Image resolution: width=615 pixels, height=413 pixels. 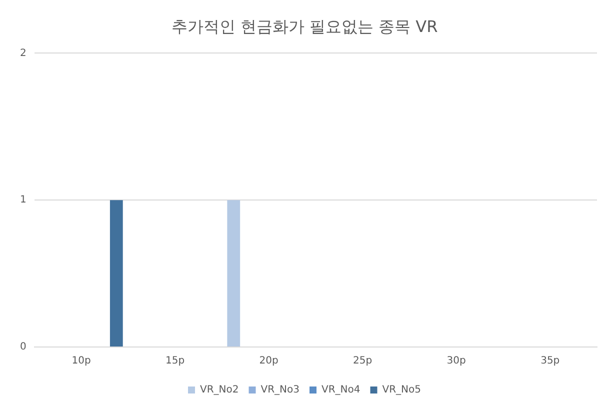 What do you see at coordinates (550, 361) in the screenshot?
I see `x-tick-label: 35p` at bounding box center [550, 361].